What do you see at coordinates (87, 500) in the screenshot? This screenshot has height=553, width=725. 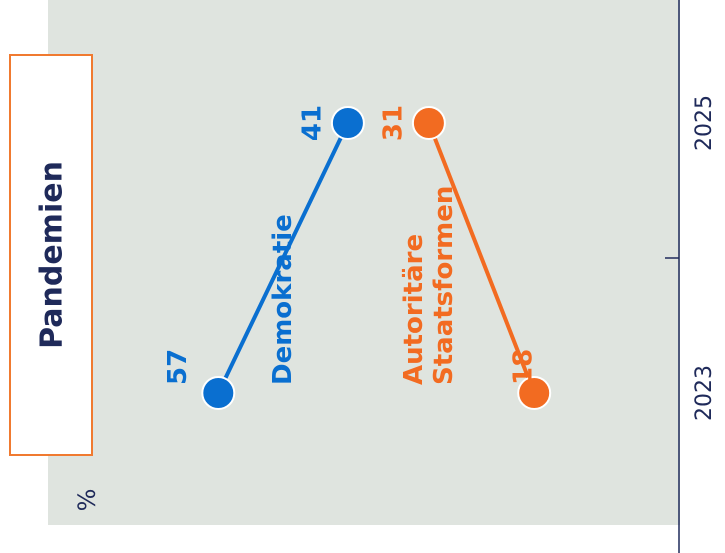 I see `unit-label: %` at bounding box center [87, 500].